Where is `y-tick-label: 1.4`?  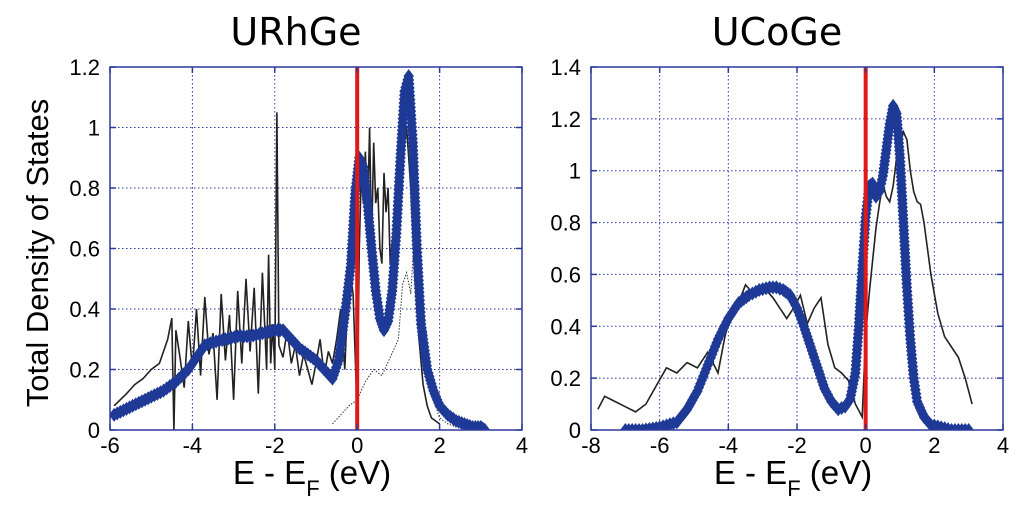
y-tick-label: 1.4 is located at coordinates (565, 67).